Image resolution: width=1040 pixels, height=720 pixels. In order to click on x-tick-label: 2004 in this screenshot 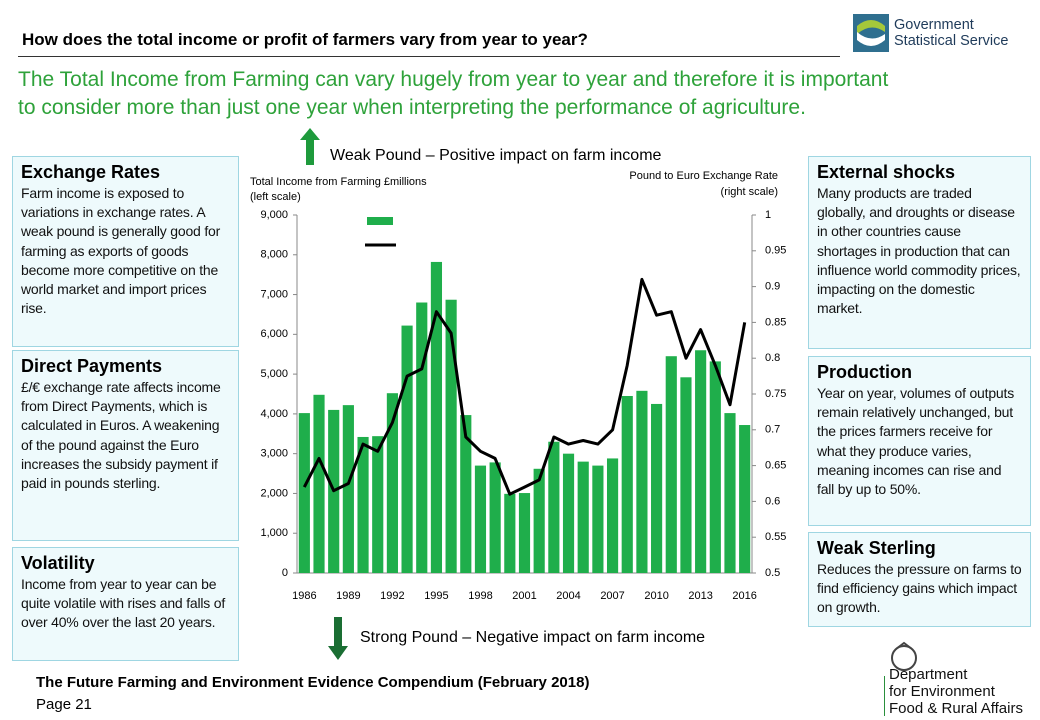, I will do `click(568, 596)`.